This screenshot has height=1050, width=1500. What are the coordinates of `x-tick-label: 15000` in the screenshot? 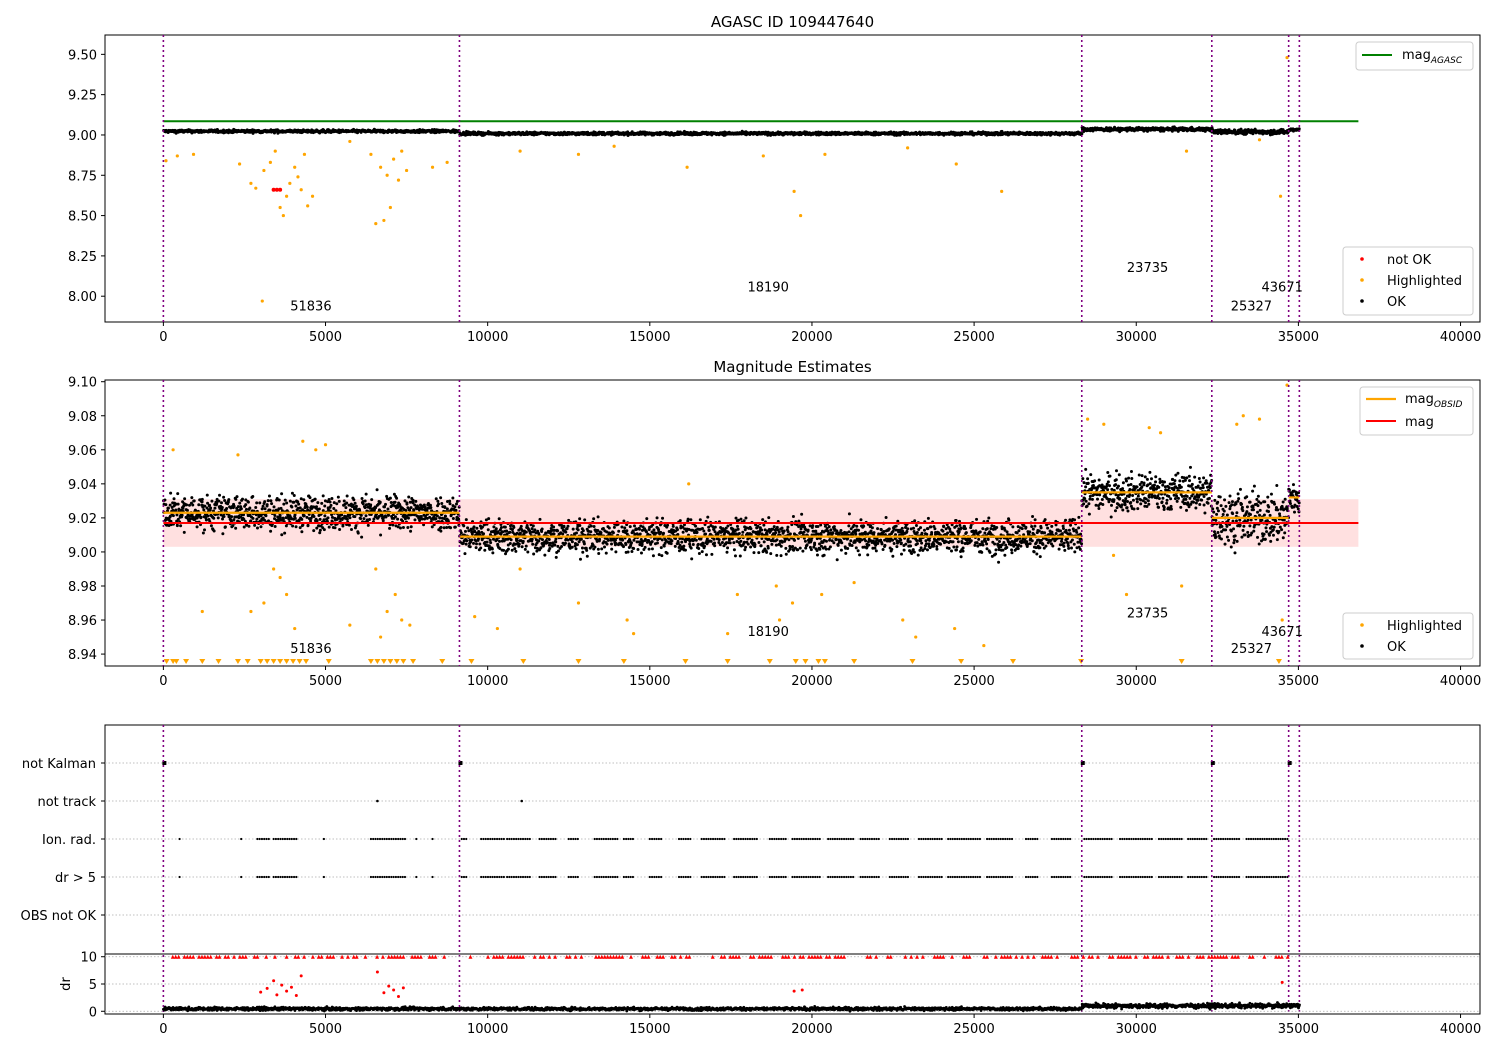 It's located at (649, 337).